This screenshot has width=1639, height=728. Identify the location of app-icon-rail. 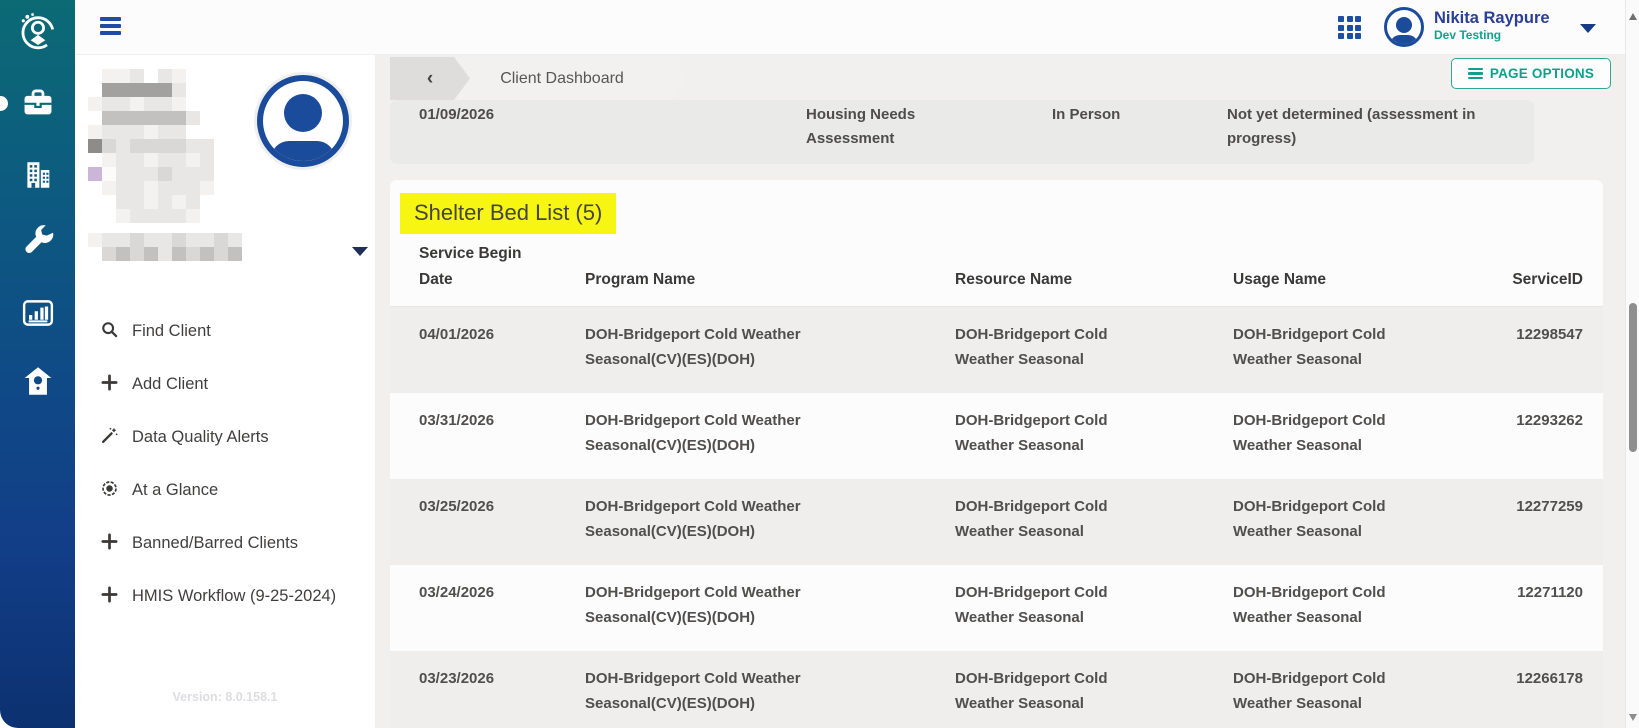
(37, 364).